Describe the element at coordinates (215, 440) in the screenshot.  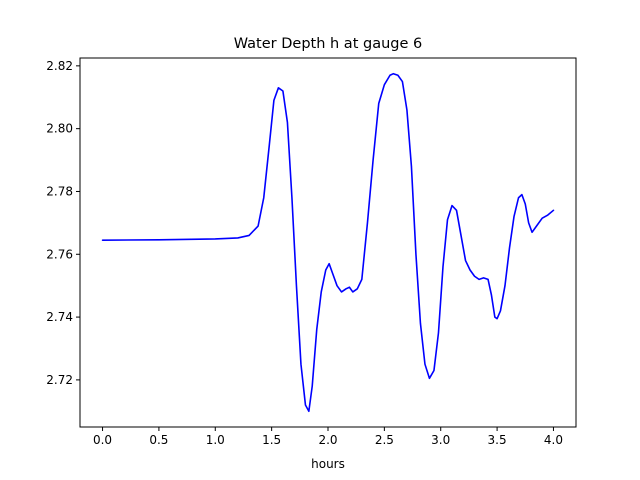
I see `x-tick-label: 1.0` at that location.